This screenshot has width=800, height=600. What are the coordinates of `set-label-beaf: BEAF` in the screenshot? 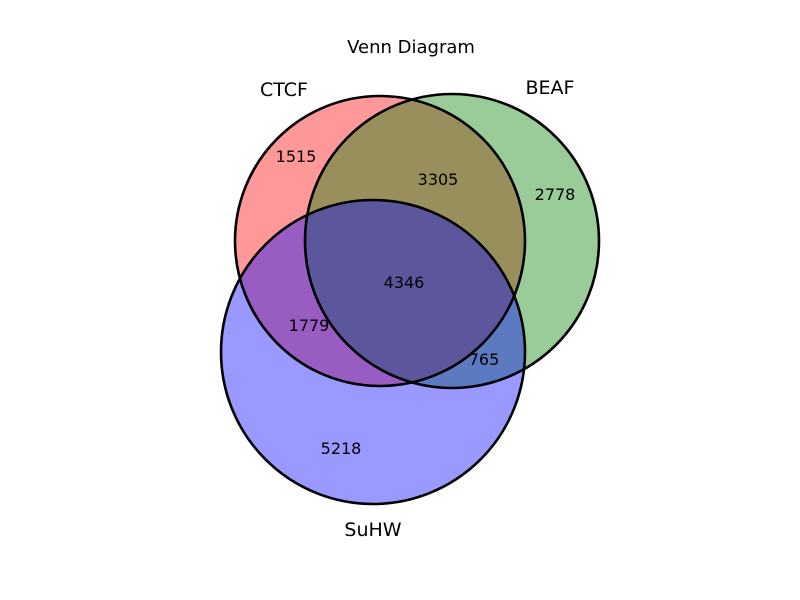 It's located at (550, 88).